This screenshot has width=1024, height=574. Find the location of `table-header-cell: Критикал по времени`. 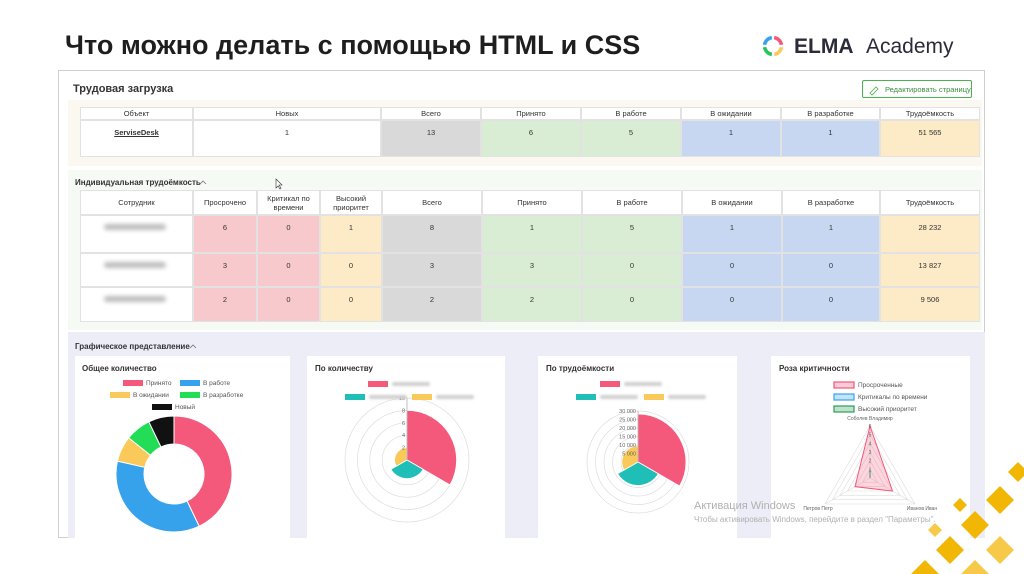

table-header-cell: Критикал по времени is located at coordinates (288, 202).